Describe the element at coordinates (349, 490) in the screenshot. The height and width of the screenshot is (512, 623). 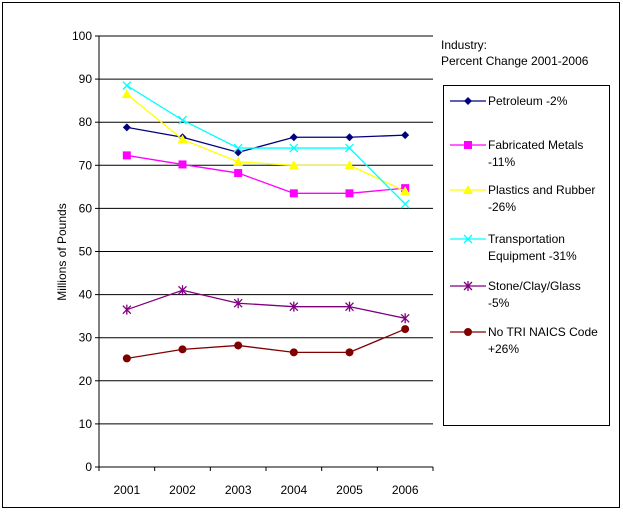
I see `x-tick-label: 2005` at that location.